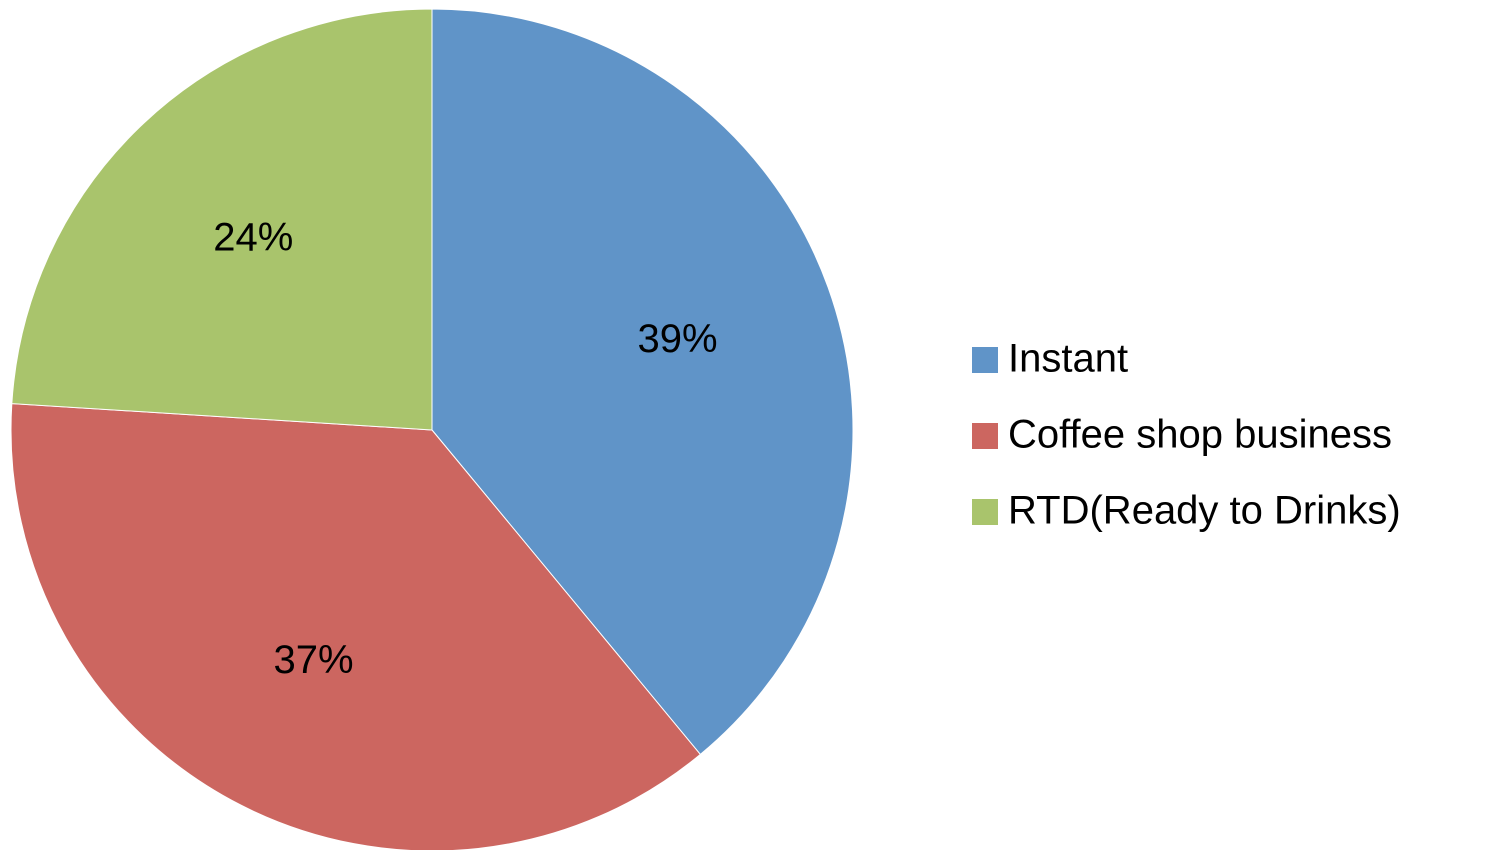  I want to click on legend-label: Instant, so click(1068, 359).